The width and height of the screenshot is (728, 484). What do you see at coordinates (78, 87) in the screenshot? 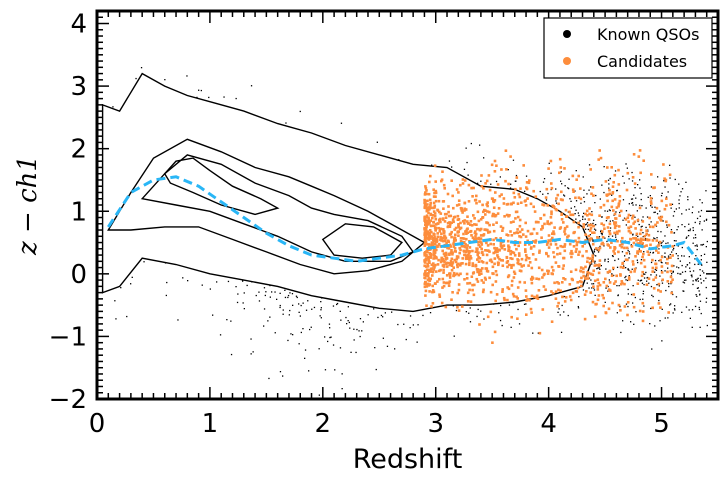
I see `y-tick-label: 3` at bounding box center [78, 87].